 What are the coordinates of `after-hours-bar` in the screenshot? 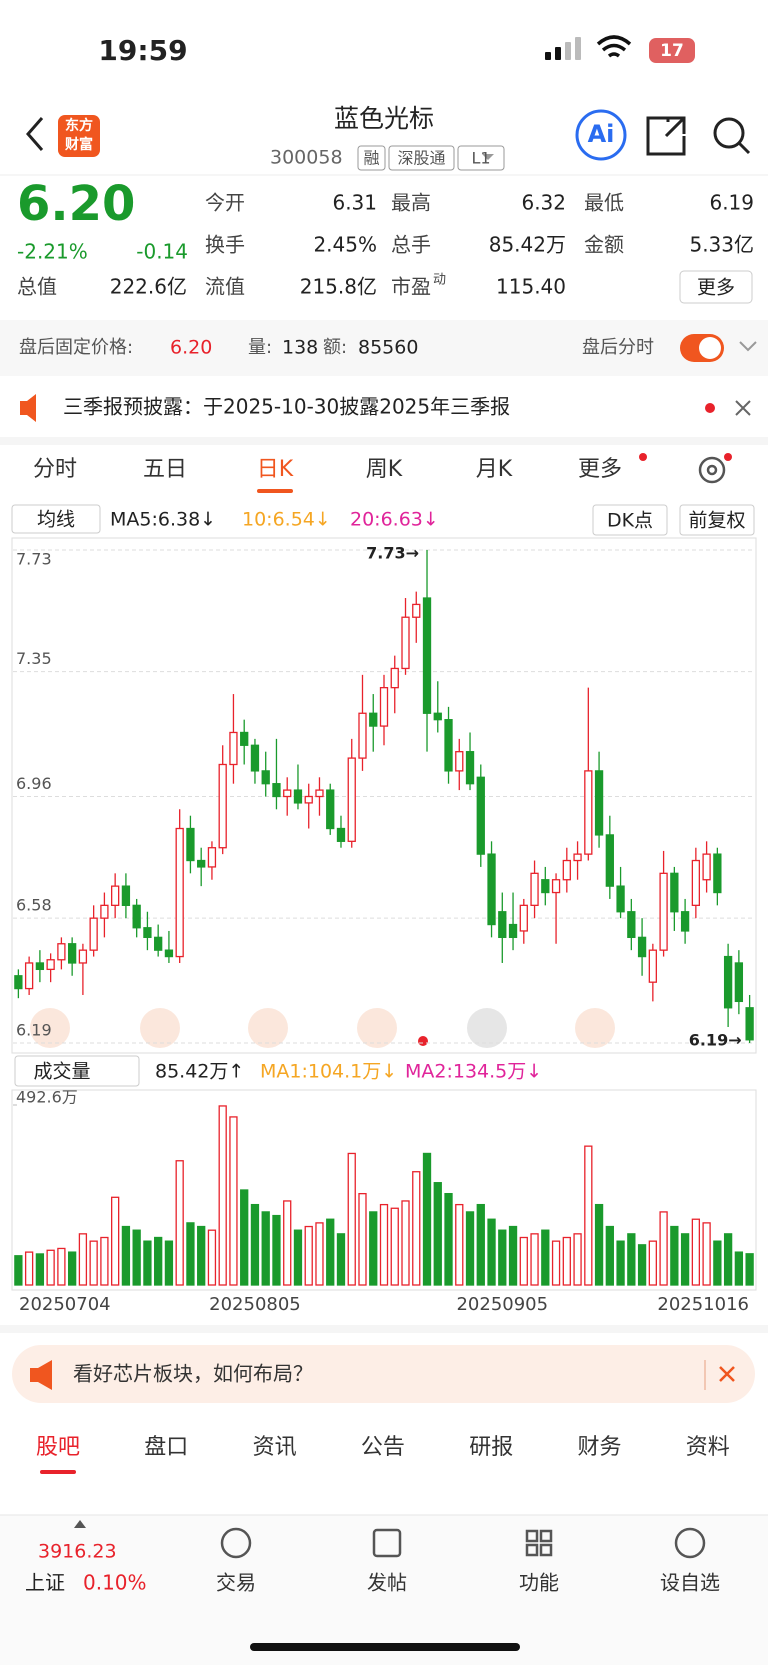 It's located at (384, 348).